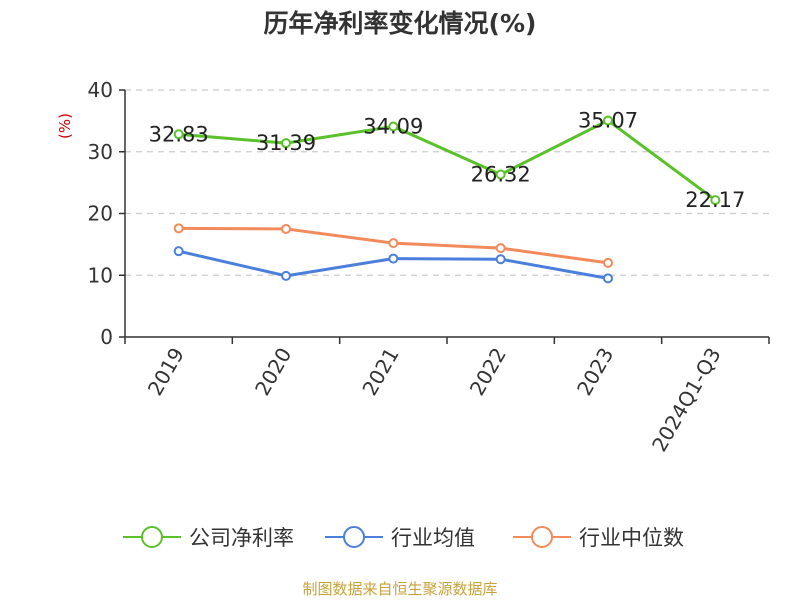 The height and width of the screenshot is (600, 800). Describe the element at coordinates (241, 538) in the screenshot. I see `legend-label: 公司净利率` at that location.